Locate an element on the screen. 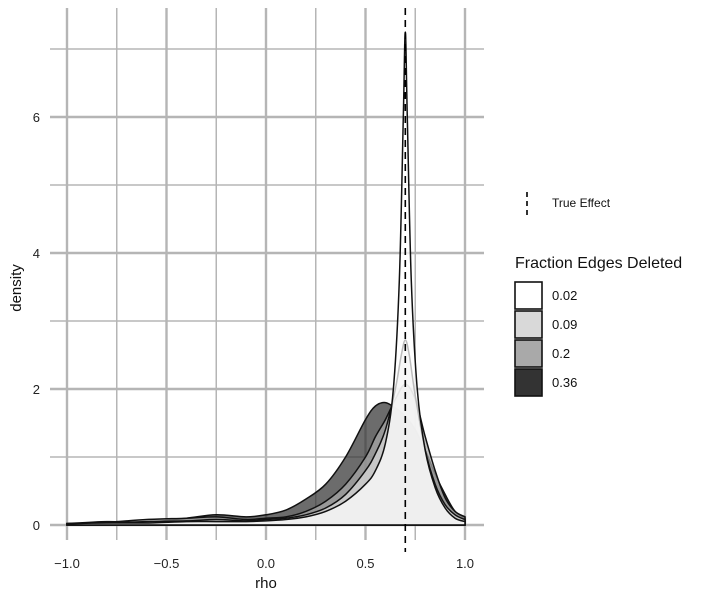  x-tick-label: −1.0 is located at coordinates (67, 563).